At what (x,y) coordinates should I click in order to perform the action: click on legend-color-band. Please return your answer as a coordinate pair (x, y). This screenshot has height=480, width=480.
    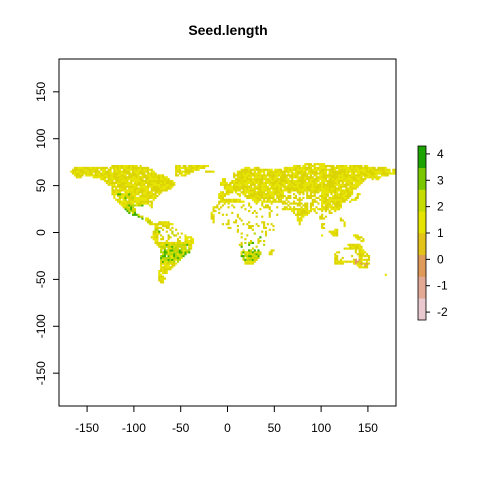
    Looking at the image, I should click on (422, 309).